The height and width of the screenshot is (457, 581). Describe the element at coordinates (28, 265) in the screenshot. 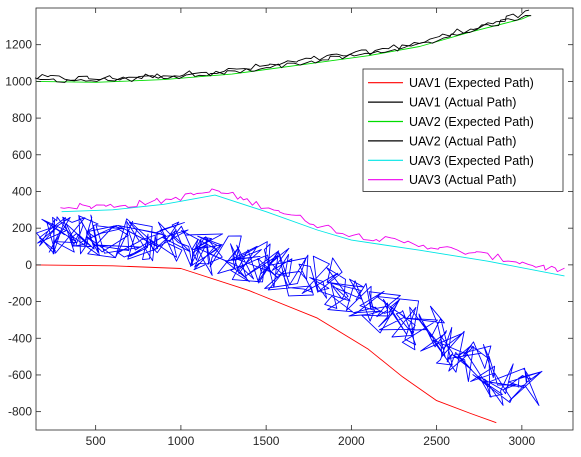

I see `y-tick-label: 0` at that location.